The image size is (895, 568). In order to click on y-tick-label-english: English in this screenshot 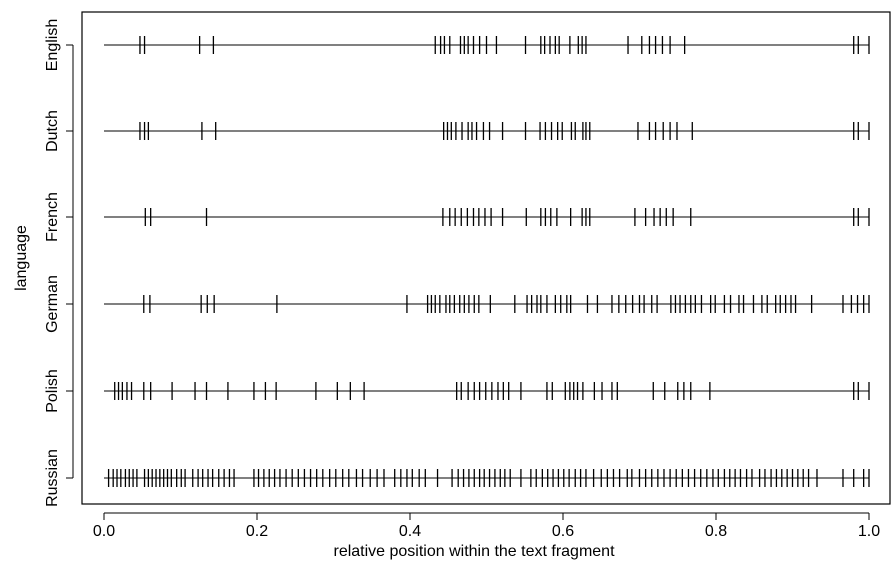, I will do `click(52, 45)`.